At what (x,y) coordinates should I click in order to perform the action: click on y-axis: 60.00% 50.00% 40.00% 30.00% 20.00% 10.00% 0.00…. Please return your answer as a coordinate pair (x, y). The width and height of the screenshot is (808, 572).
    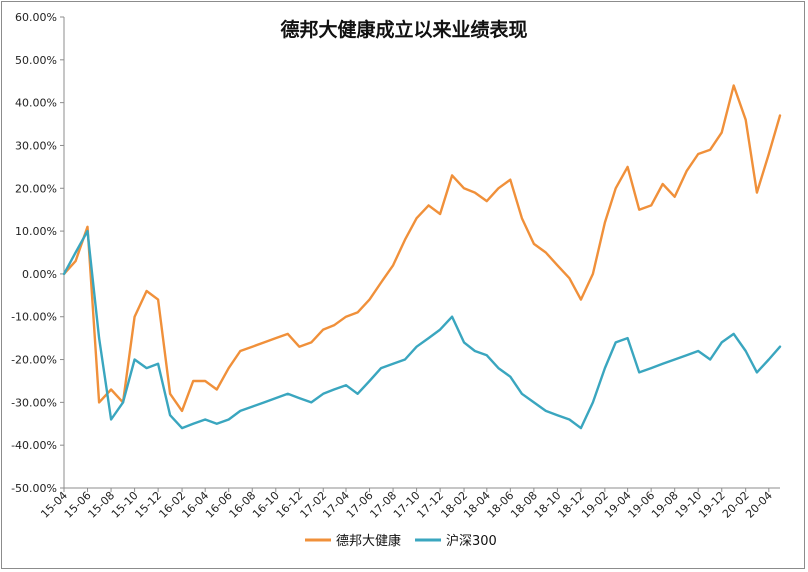
    Looking at the image, I should click on (38, 253).